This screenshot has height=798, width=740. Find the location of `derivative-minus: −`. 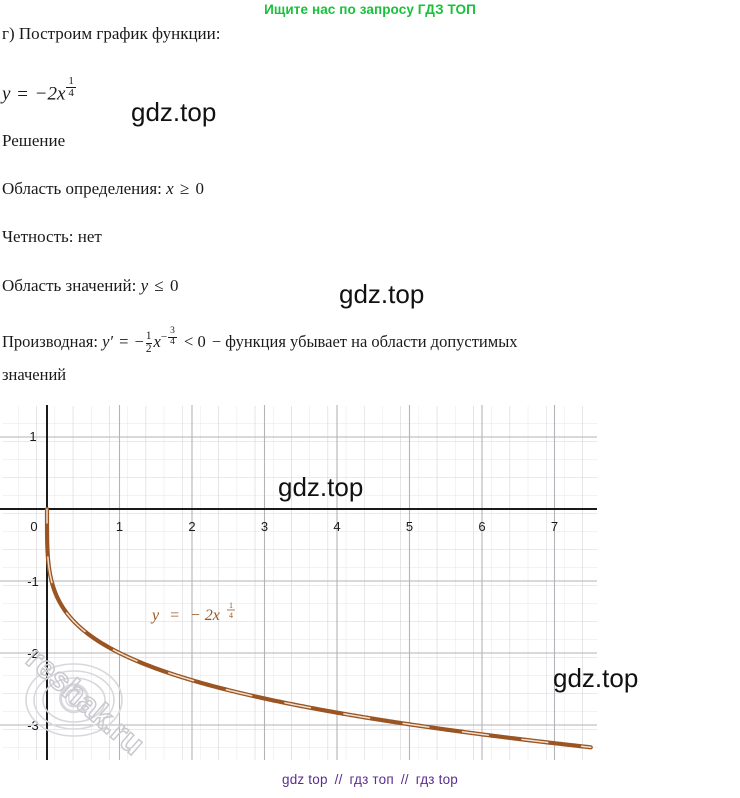

derivative-minus: − is located at coordinates (139, 341).